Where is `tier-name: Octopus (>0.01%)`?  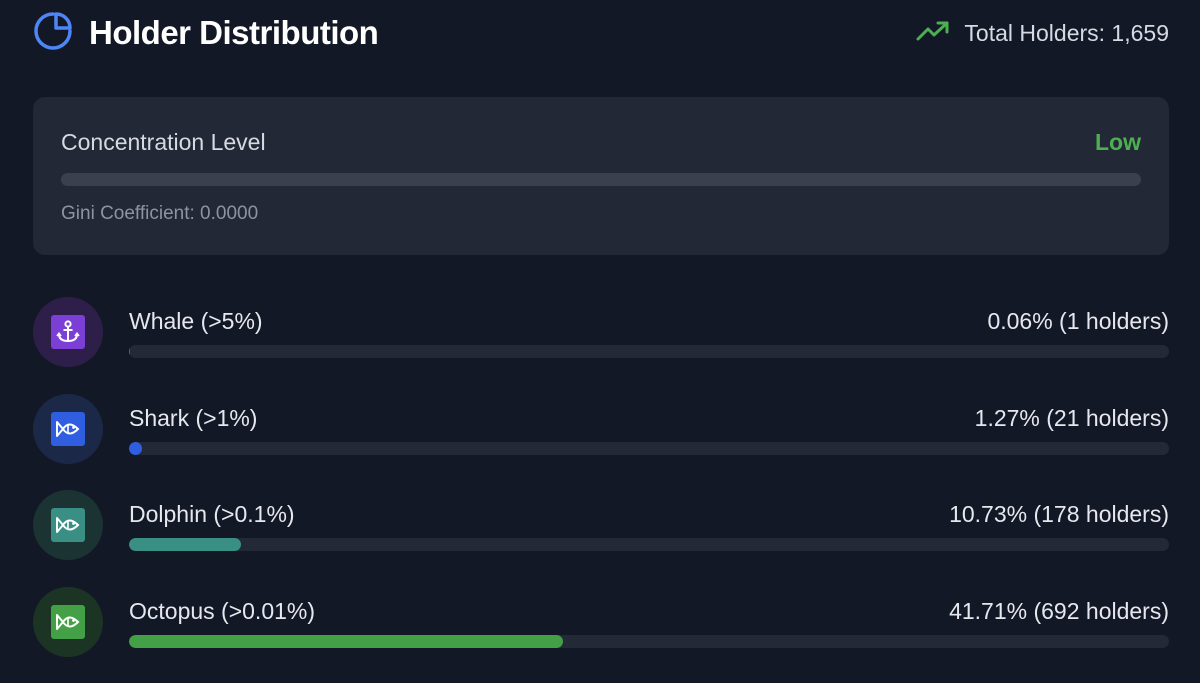
tier-name: Octopus (>0.01%) is located at coordinates (222, 610).